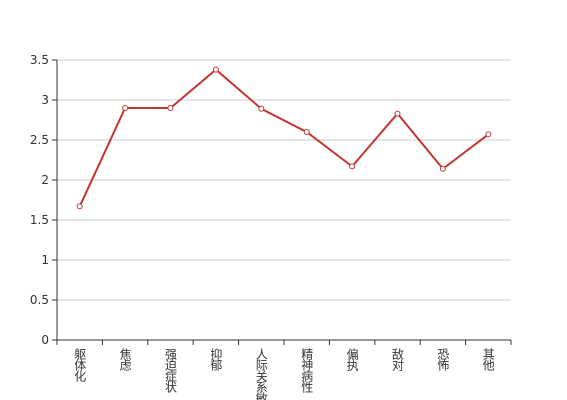 The height and width of the screenshot is (400, 567). What do you see at coordinates (443, 359) in the screenshot?
I see `x-tick-label: 恐怖` at bounding box center [443, 359].